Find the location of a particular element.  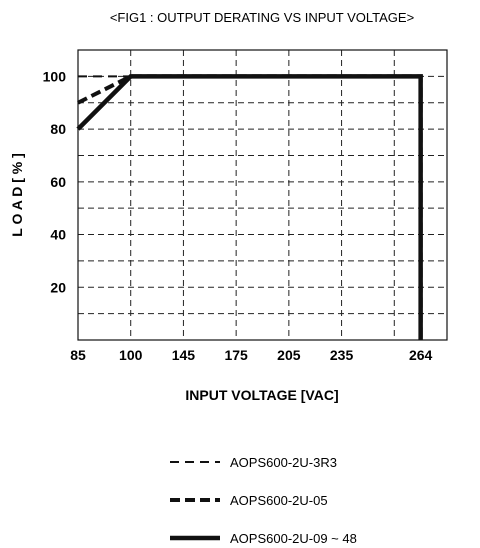

legend-label: AOPS600-2U-05 is located at coordinates (279, 500).